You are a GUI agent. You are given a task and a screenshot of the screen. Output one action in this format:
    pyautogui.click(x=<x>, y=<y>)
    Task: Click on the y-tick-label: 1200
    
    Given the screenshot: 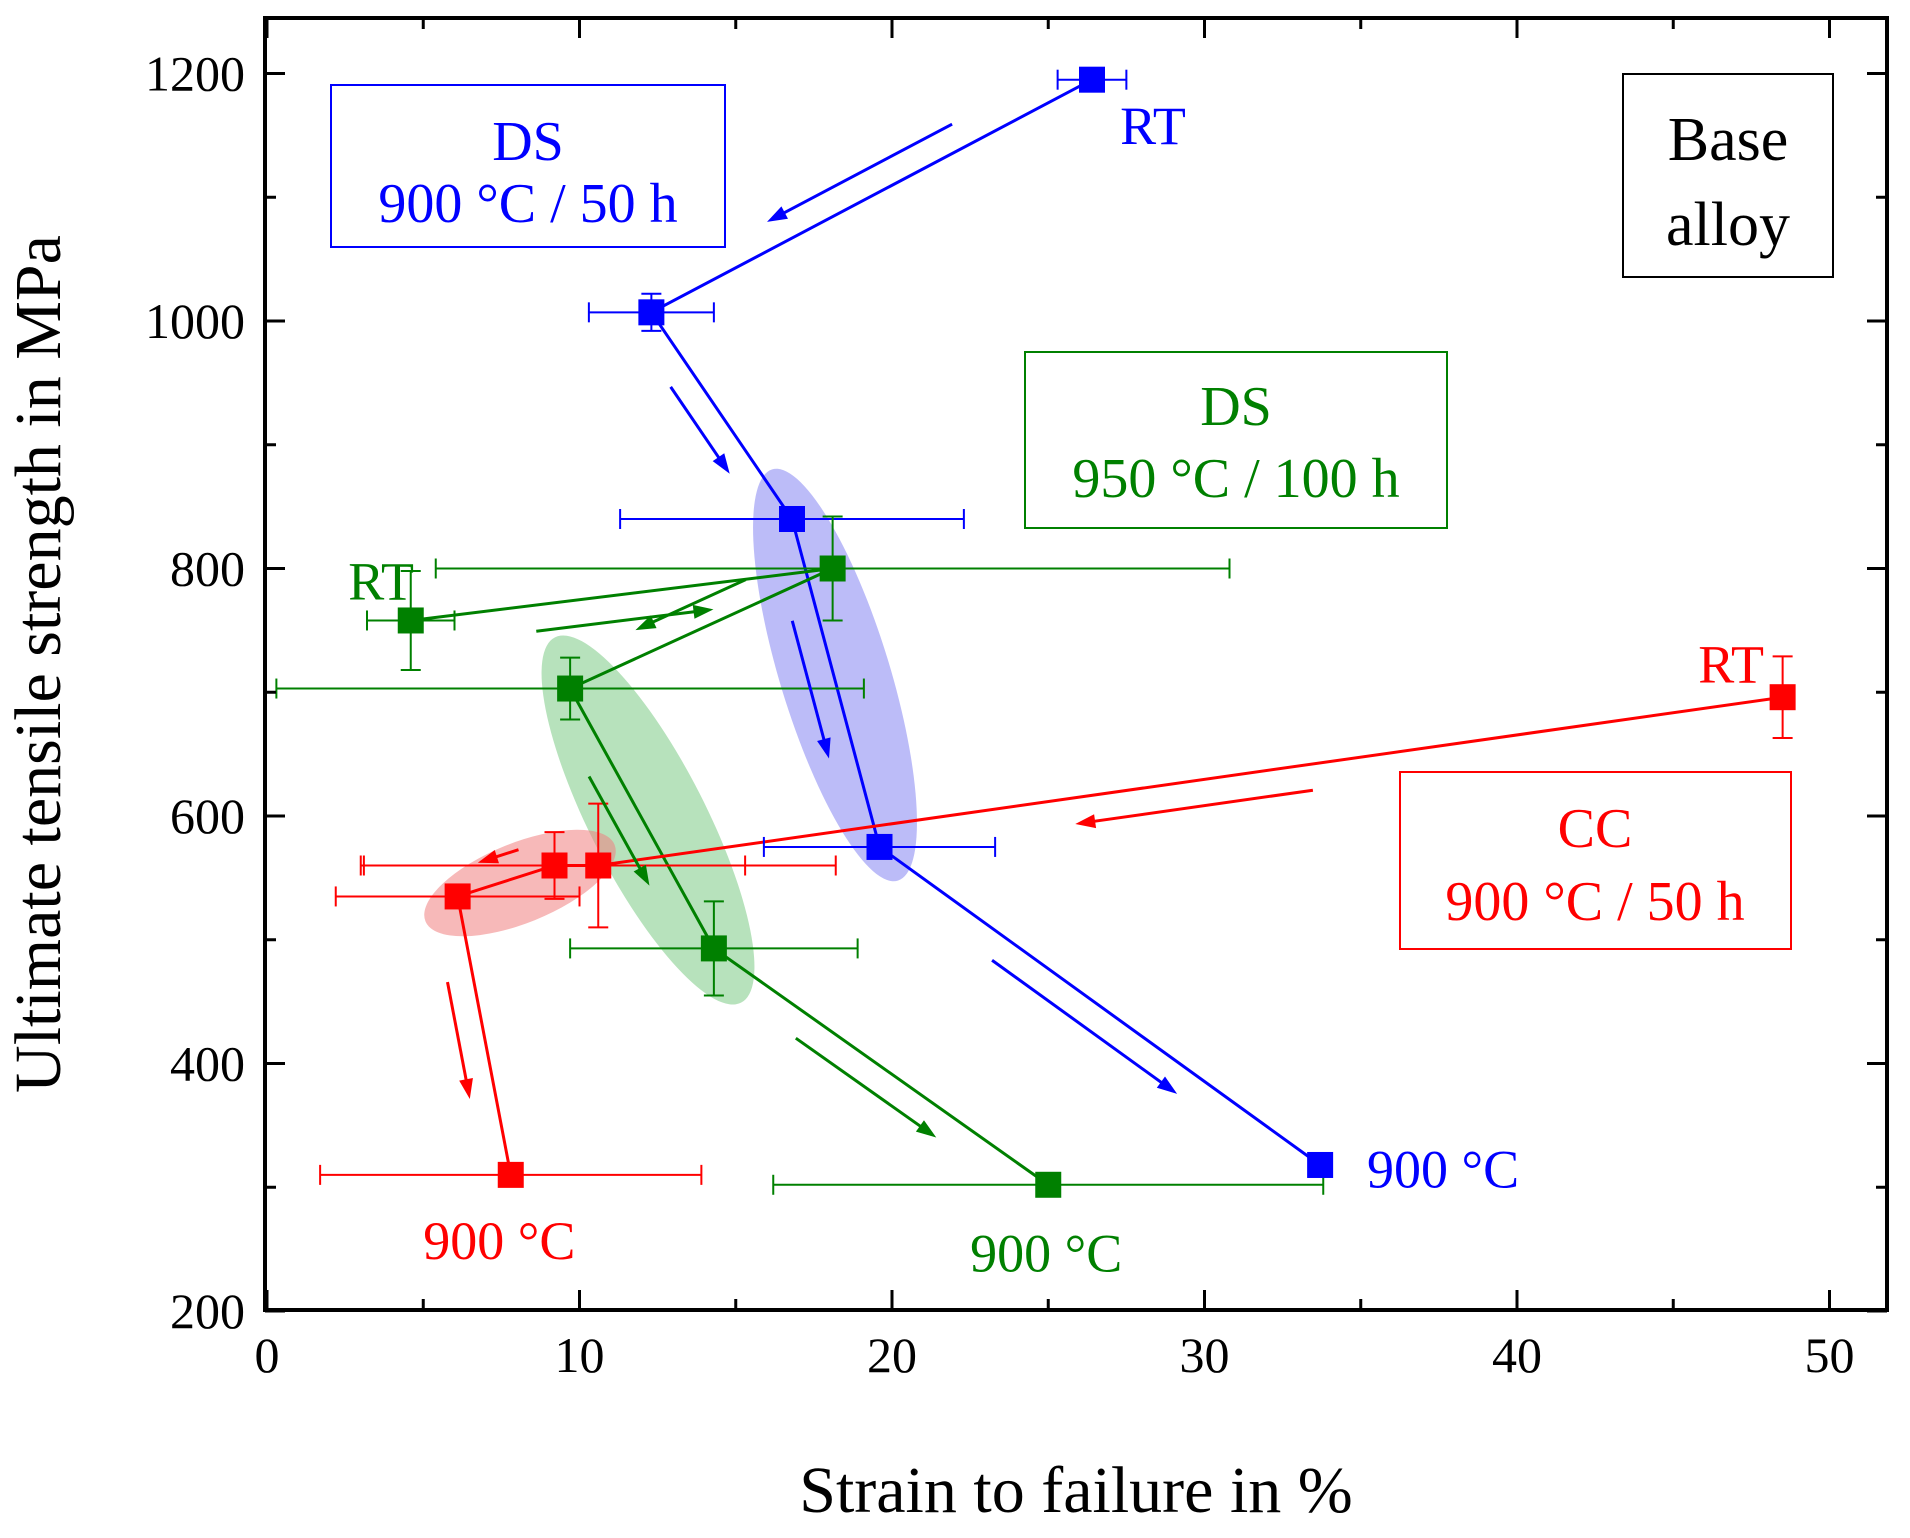 What is the action you would take?
    pyautogui.click(x=195, y=74)
    